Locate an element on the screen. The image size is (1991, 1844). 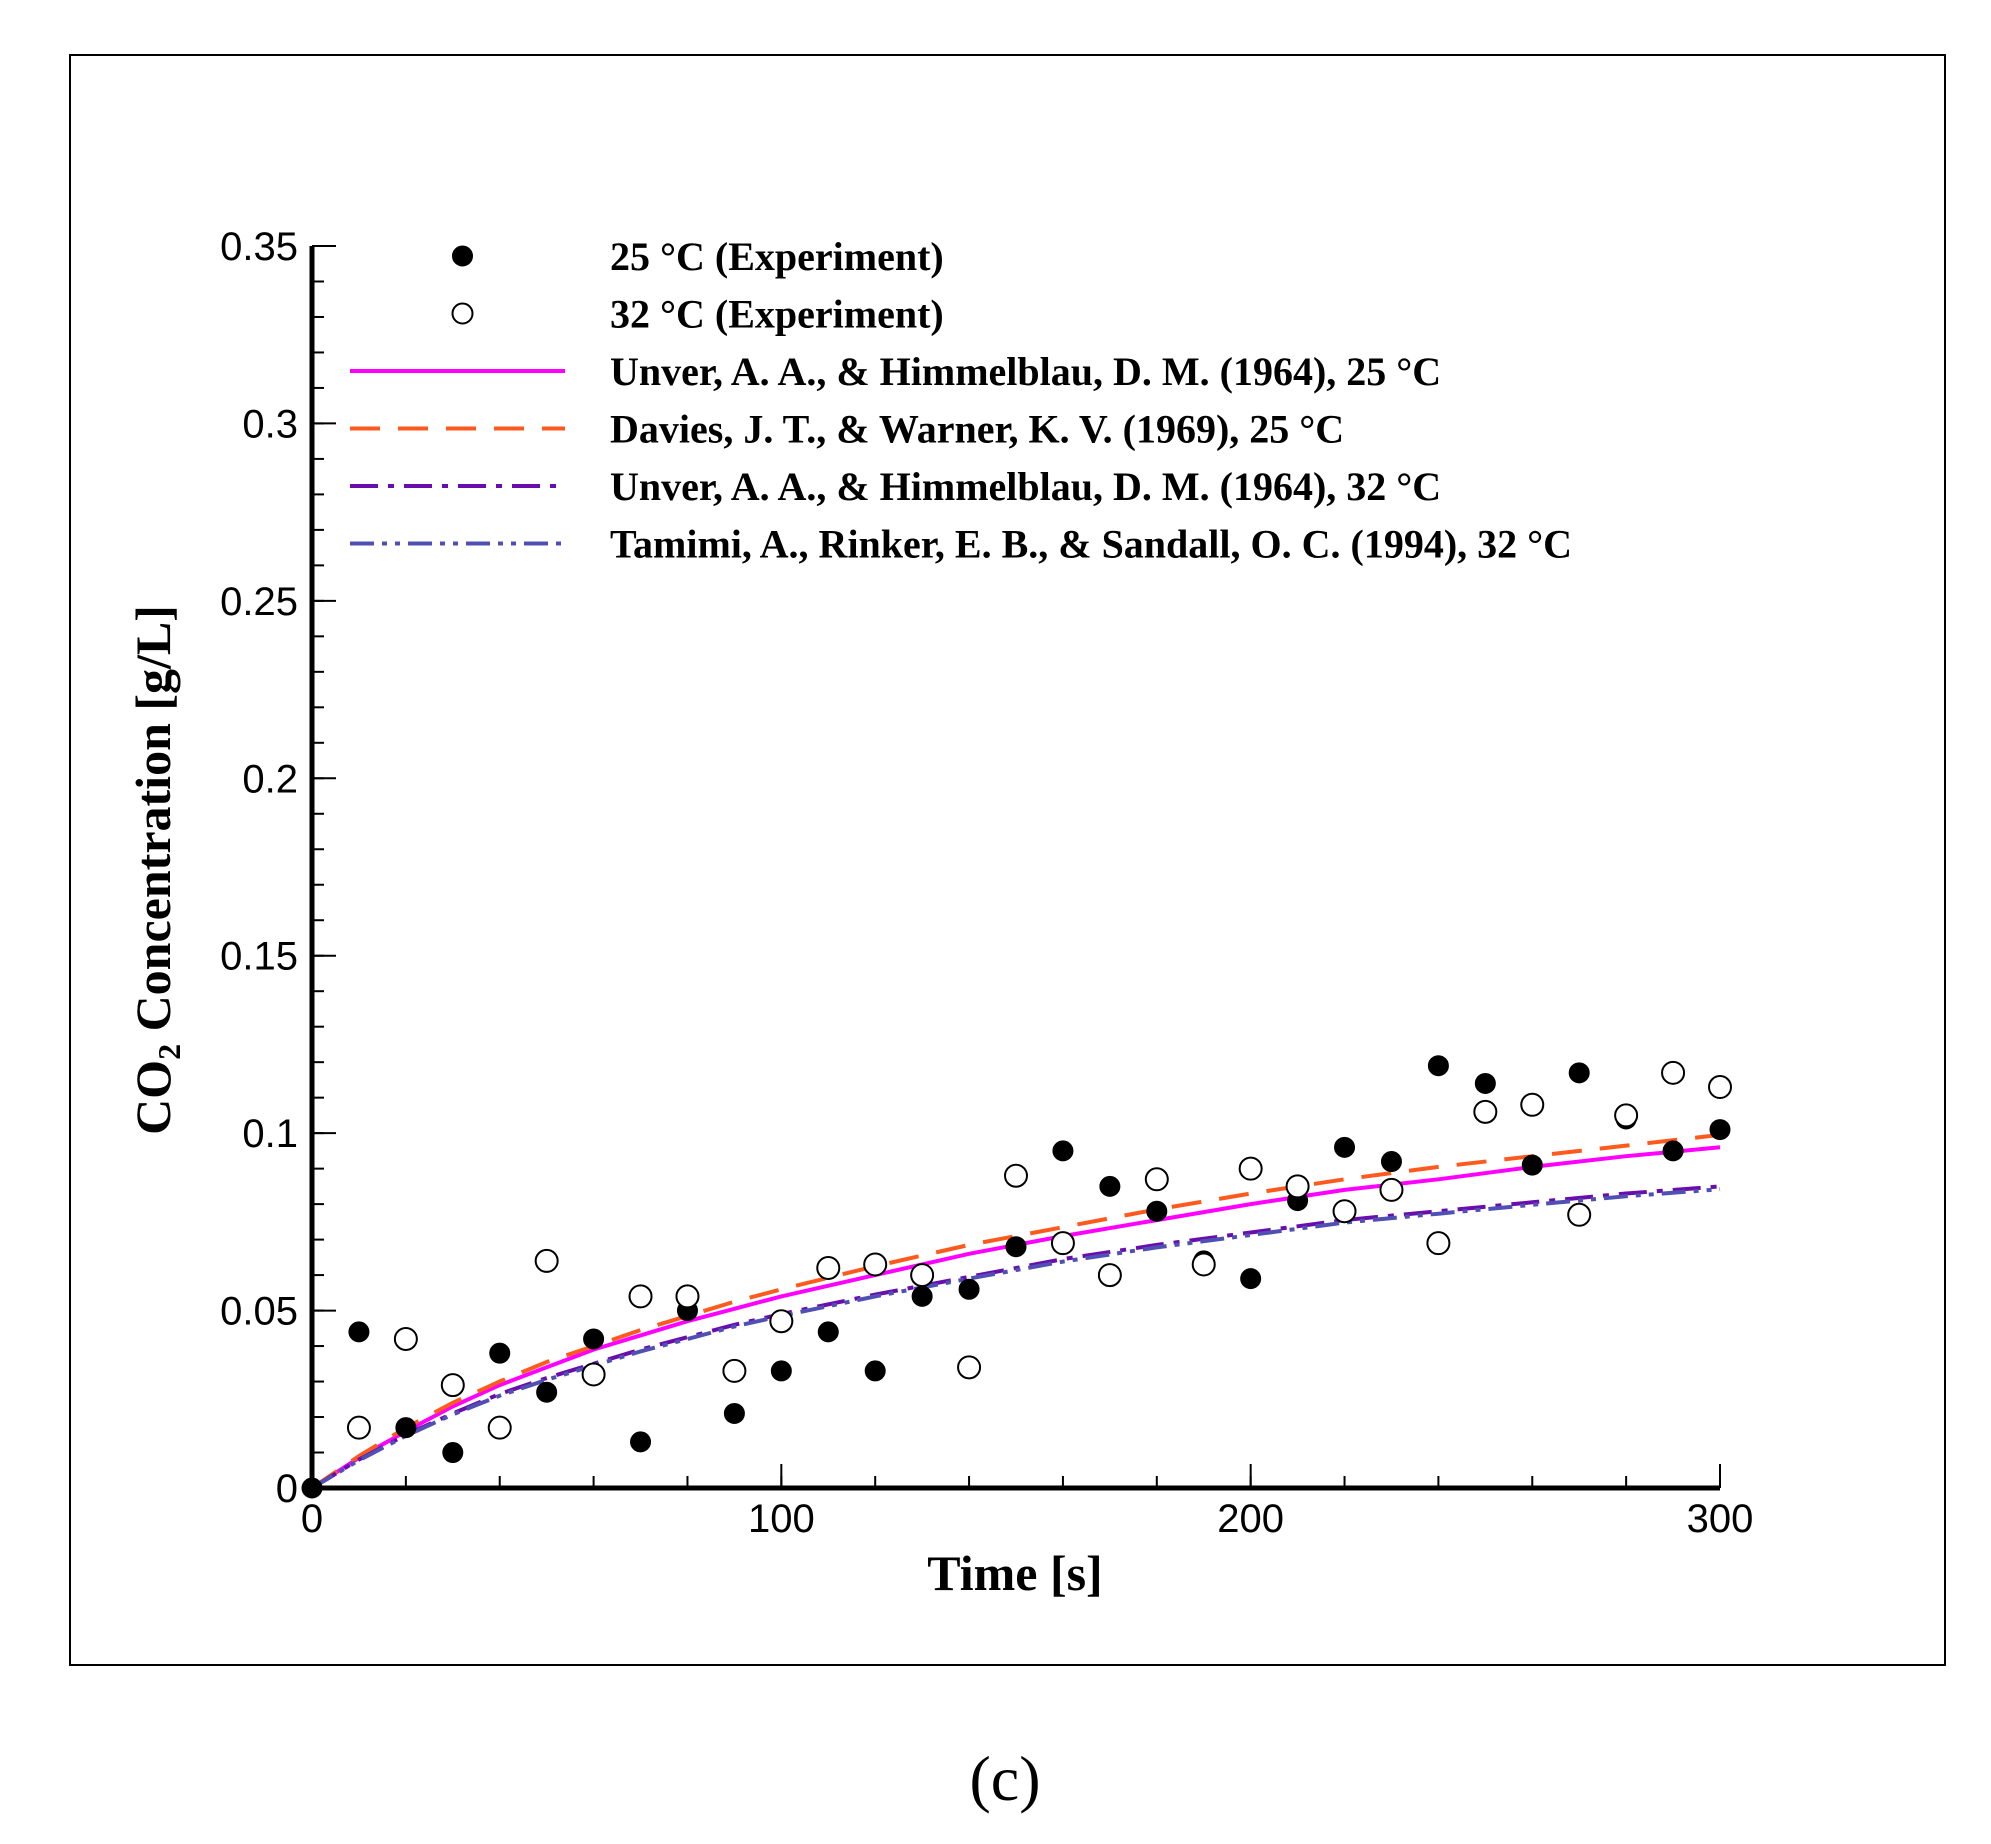
legend-entry-label: 32 °C (Experiment) is located at coordinates (777, 314).